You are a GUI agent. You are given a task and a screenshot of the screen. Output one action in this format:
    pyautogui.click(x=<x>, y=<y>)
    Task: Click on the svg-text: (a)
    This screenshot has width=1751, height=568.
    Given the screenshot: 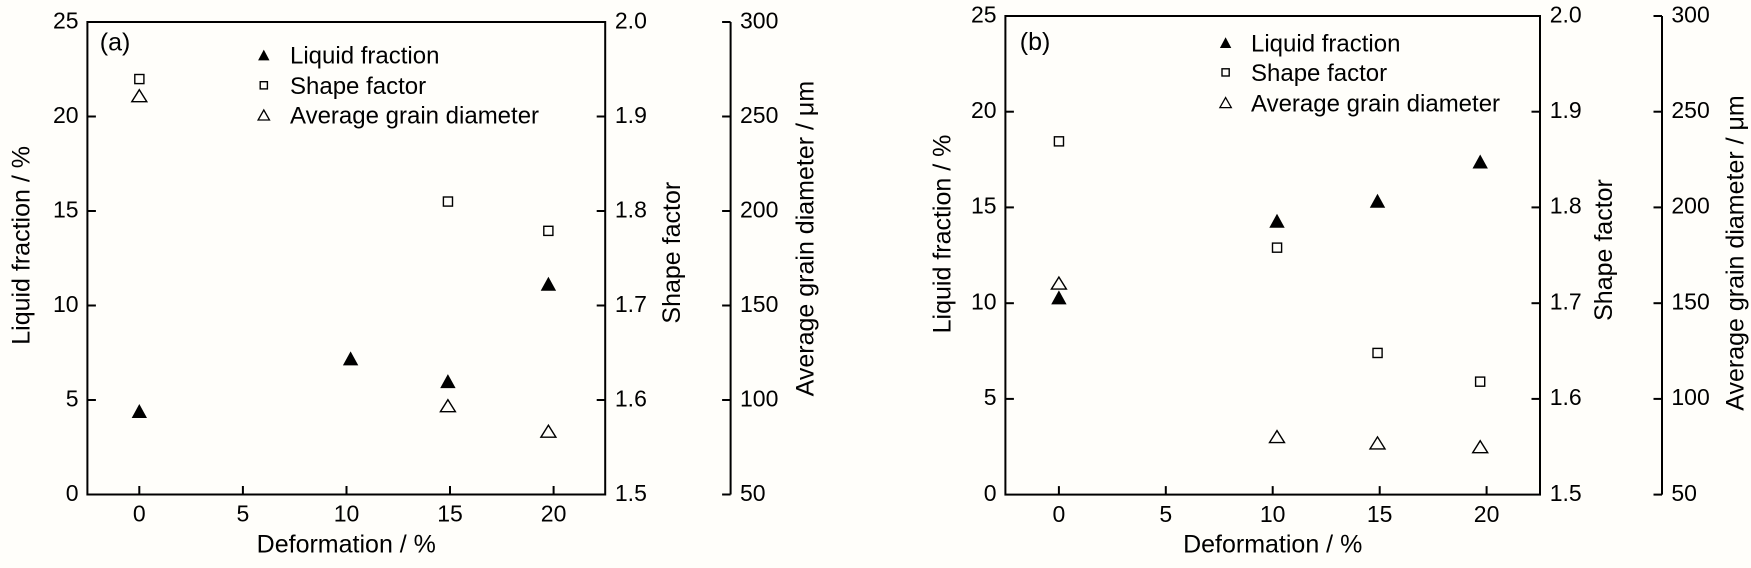 What is the action you would take?
    pyautogui.click(x=115, y=42)
    